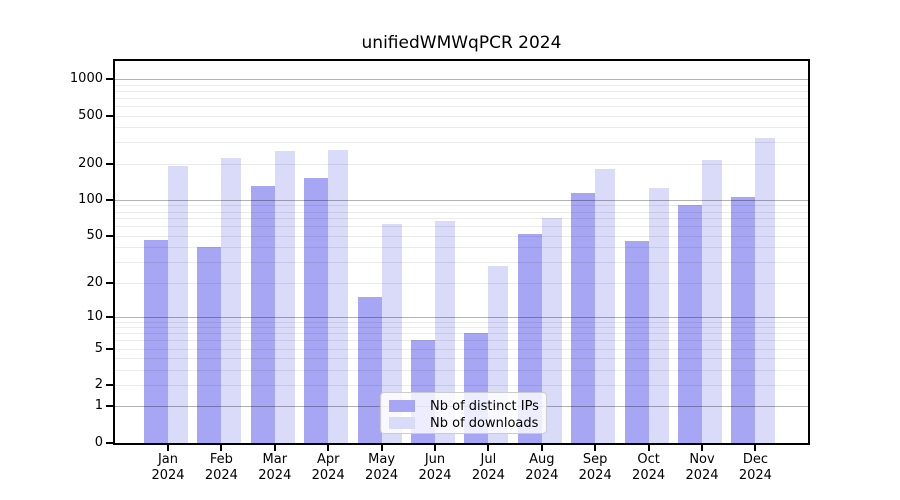  I want to click on x-tick-label: Feb 2024, so click(221, 467).